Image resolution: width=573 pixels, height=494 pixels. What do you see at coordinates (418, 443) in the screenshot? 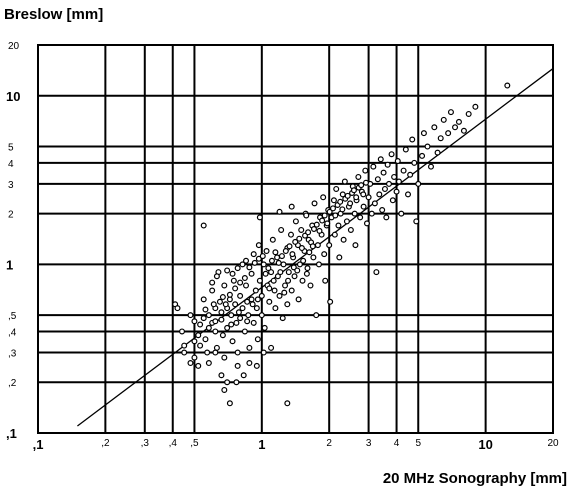
I see `x-tick-label: 5` at bounding box center [418, 443].